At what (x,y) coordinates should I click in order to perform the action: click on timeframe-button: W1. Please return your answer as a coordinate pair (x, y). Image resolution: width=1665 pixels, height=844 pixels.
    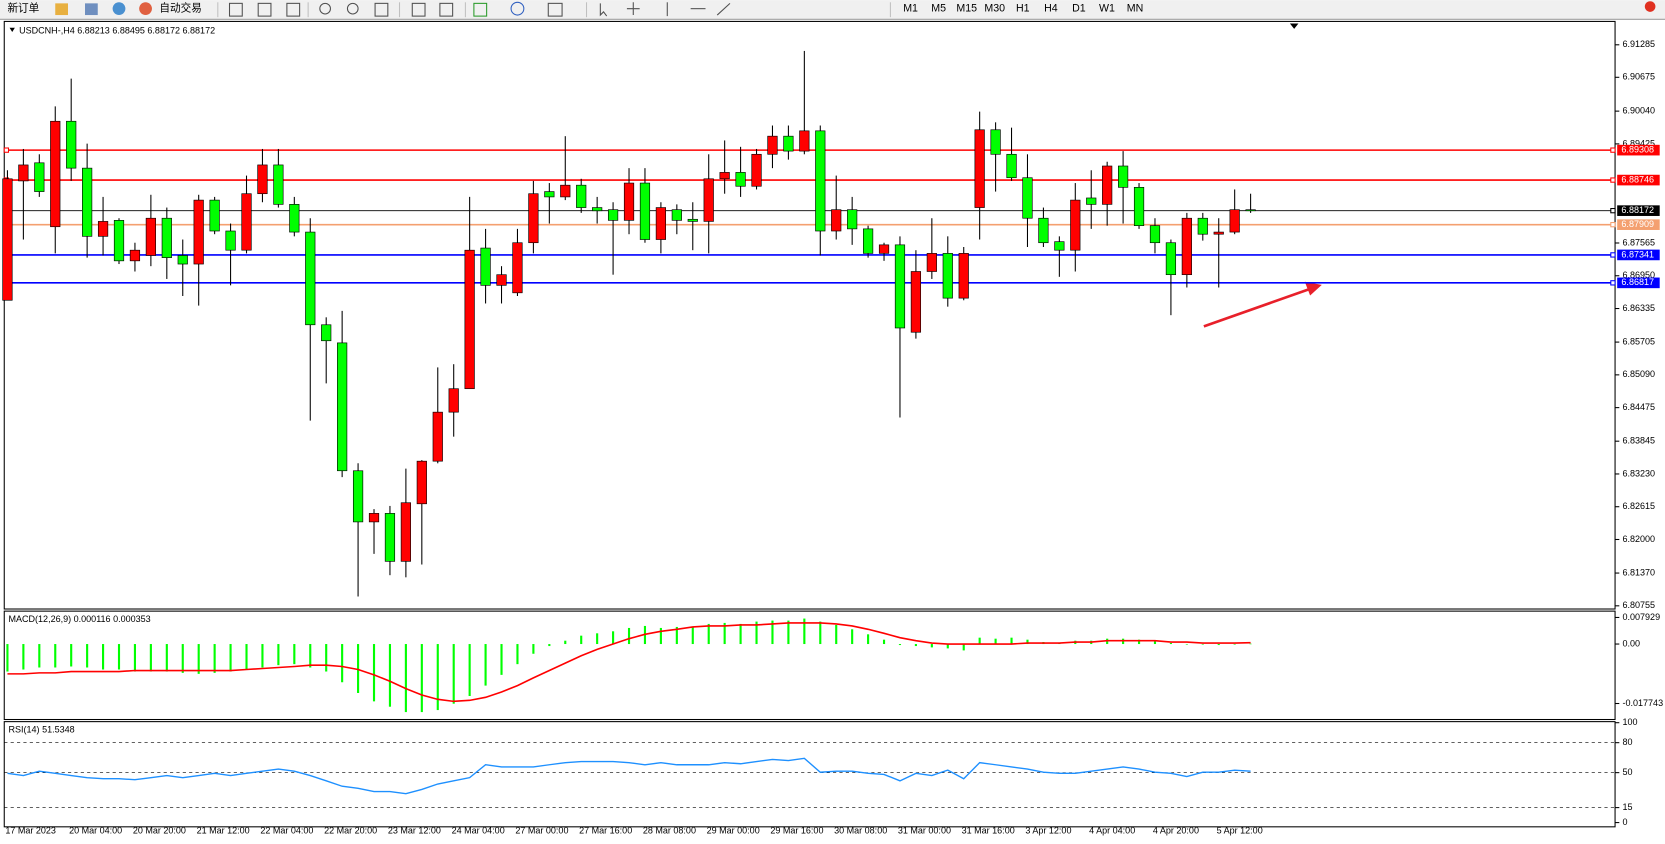
    Looking at the image, I should click on (1107, 8).